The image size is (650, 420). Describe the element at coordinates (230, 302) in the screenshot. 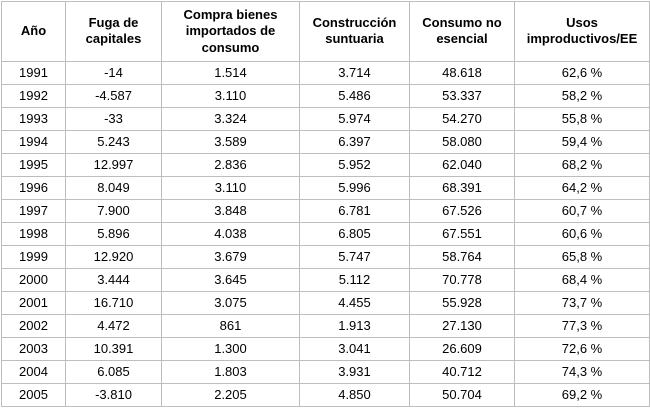

I see `value-cell: 3.075` at that location.